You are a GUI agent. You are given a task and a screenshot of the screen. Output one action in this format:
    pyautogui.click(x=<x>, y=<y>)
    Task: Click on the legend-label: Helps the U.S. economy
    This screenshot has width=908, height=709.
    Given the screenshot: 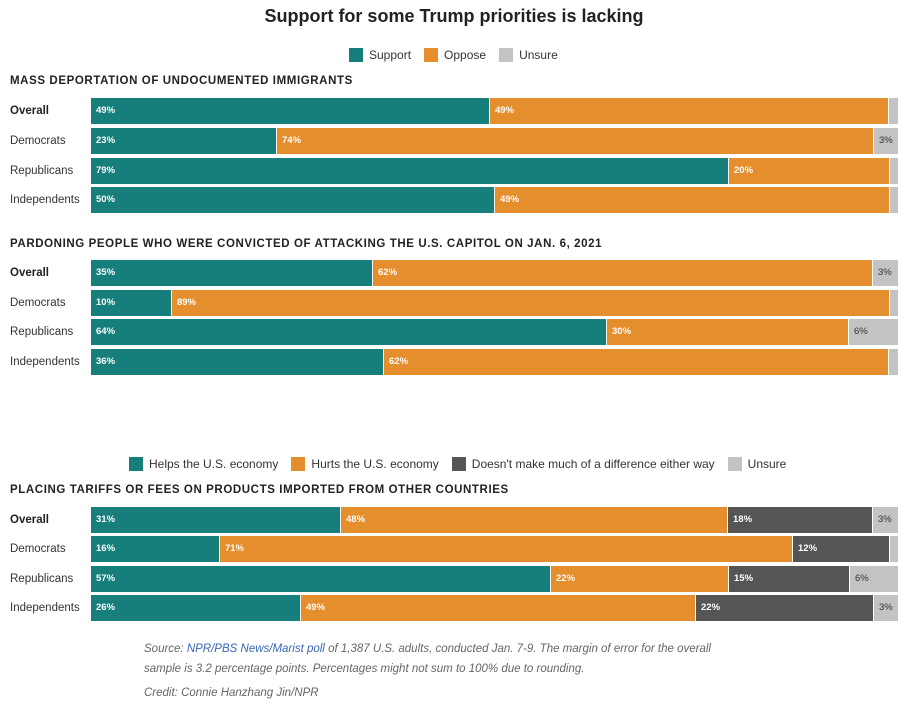 What is the action you would take?
    pyautogui.click(x=214, y=464)
    